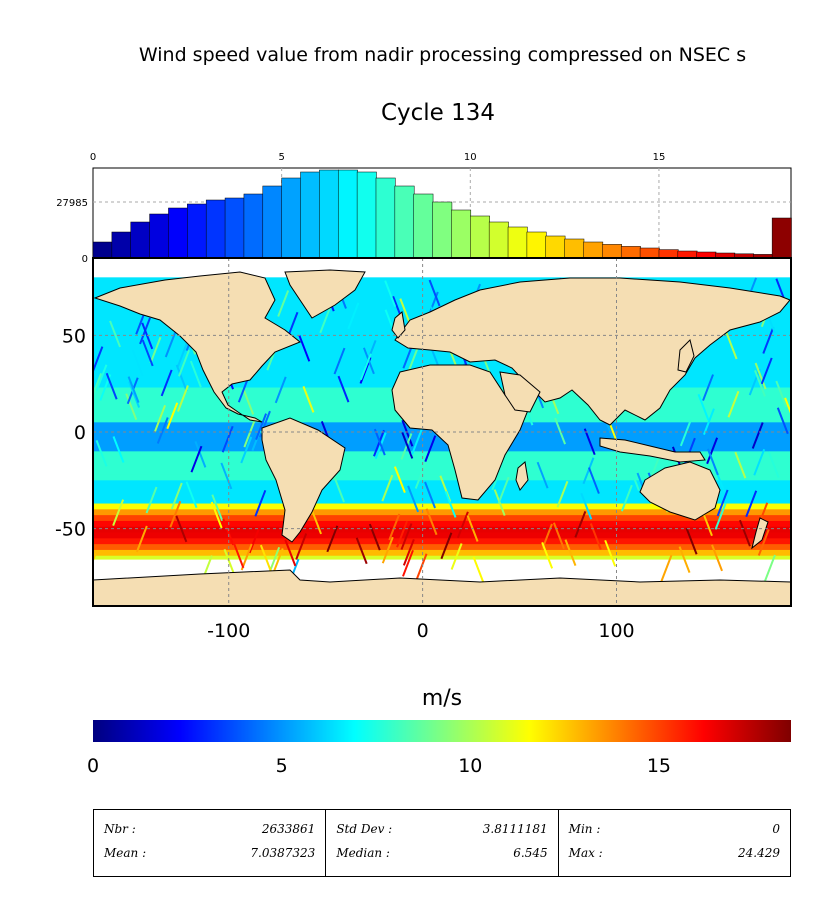  I want to click on japan, so click(686, 356).